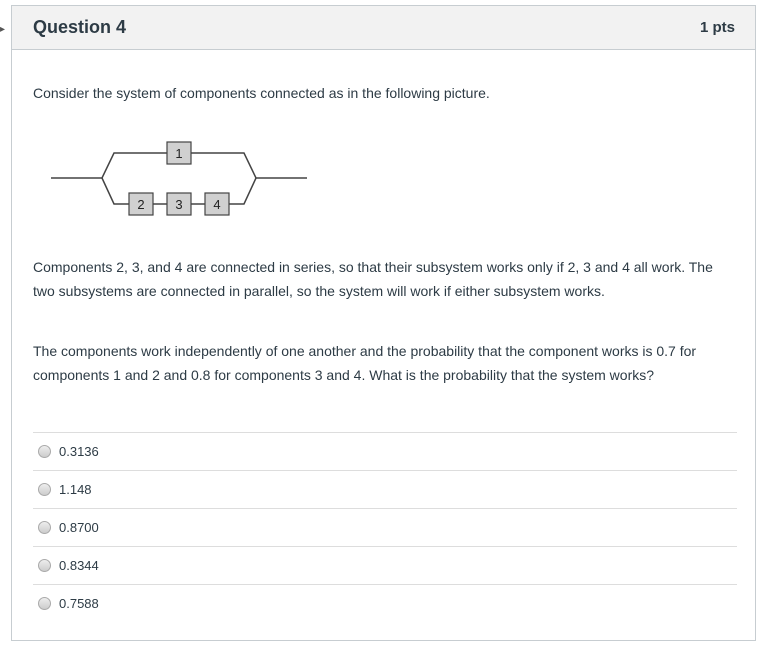 The image size is (781, 652). What do you see at coordinates (179, 178) in the screenshot?
I see `system-diagram: 1 2 3 4` at bounding box center [179, 178].